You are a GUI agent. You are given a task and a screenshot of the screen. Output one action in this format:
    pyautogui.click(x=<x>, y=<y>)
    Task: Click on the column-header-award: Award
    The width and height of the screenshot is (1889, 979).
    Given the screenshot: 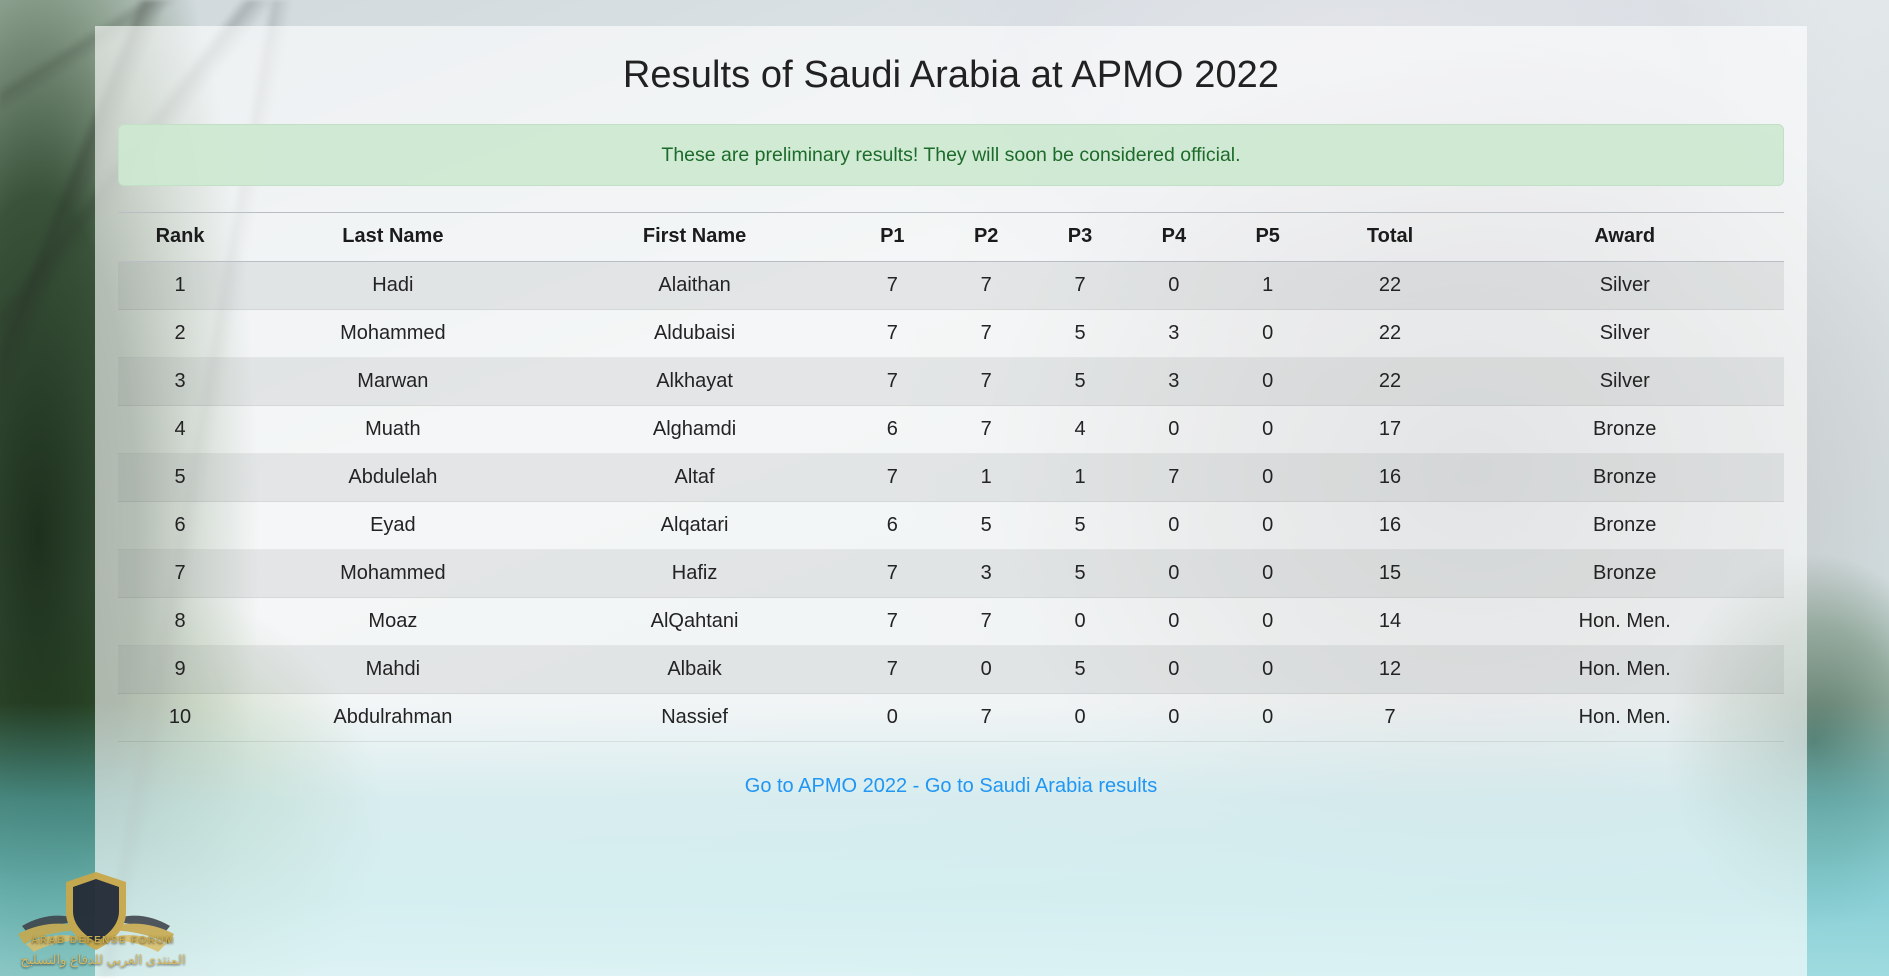 What is the action you would take?
    pyautogui.click(x=1624, y=237)
    